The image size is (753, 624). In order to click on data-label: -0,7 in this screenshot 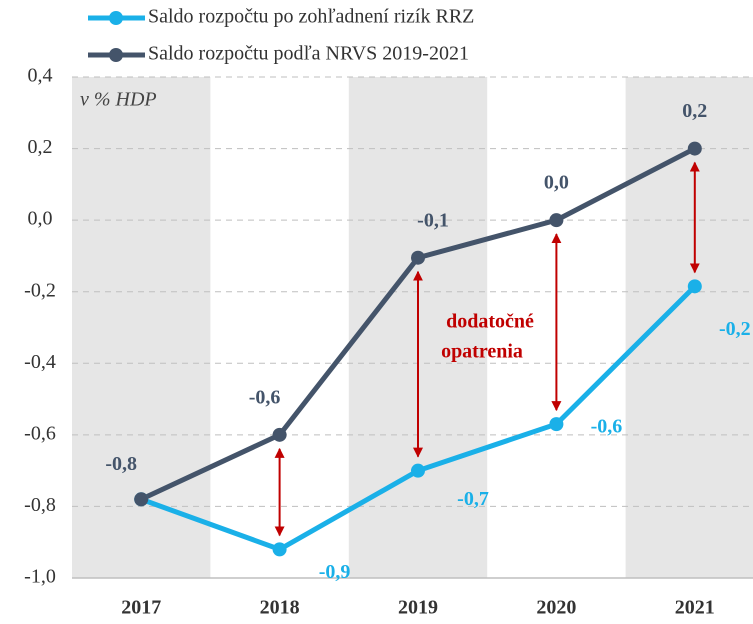, I will do `click(473, 499)`.